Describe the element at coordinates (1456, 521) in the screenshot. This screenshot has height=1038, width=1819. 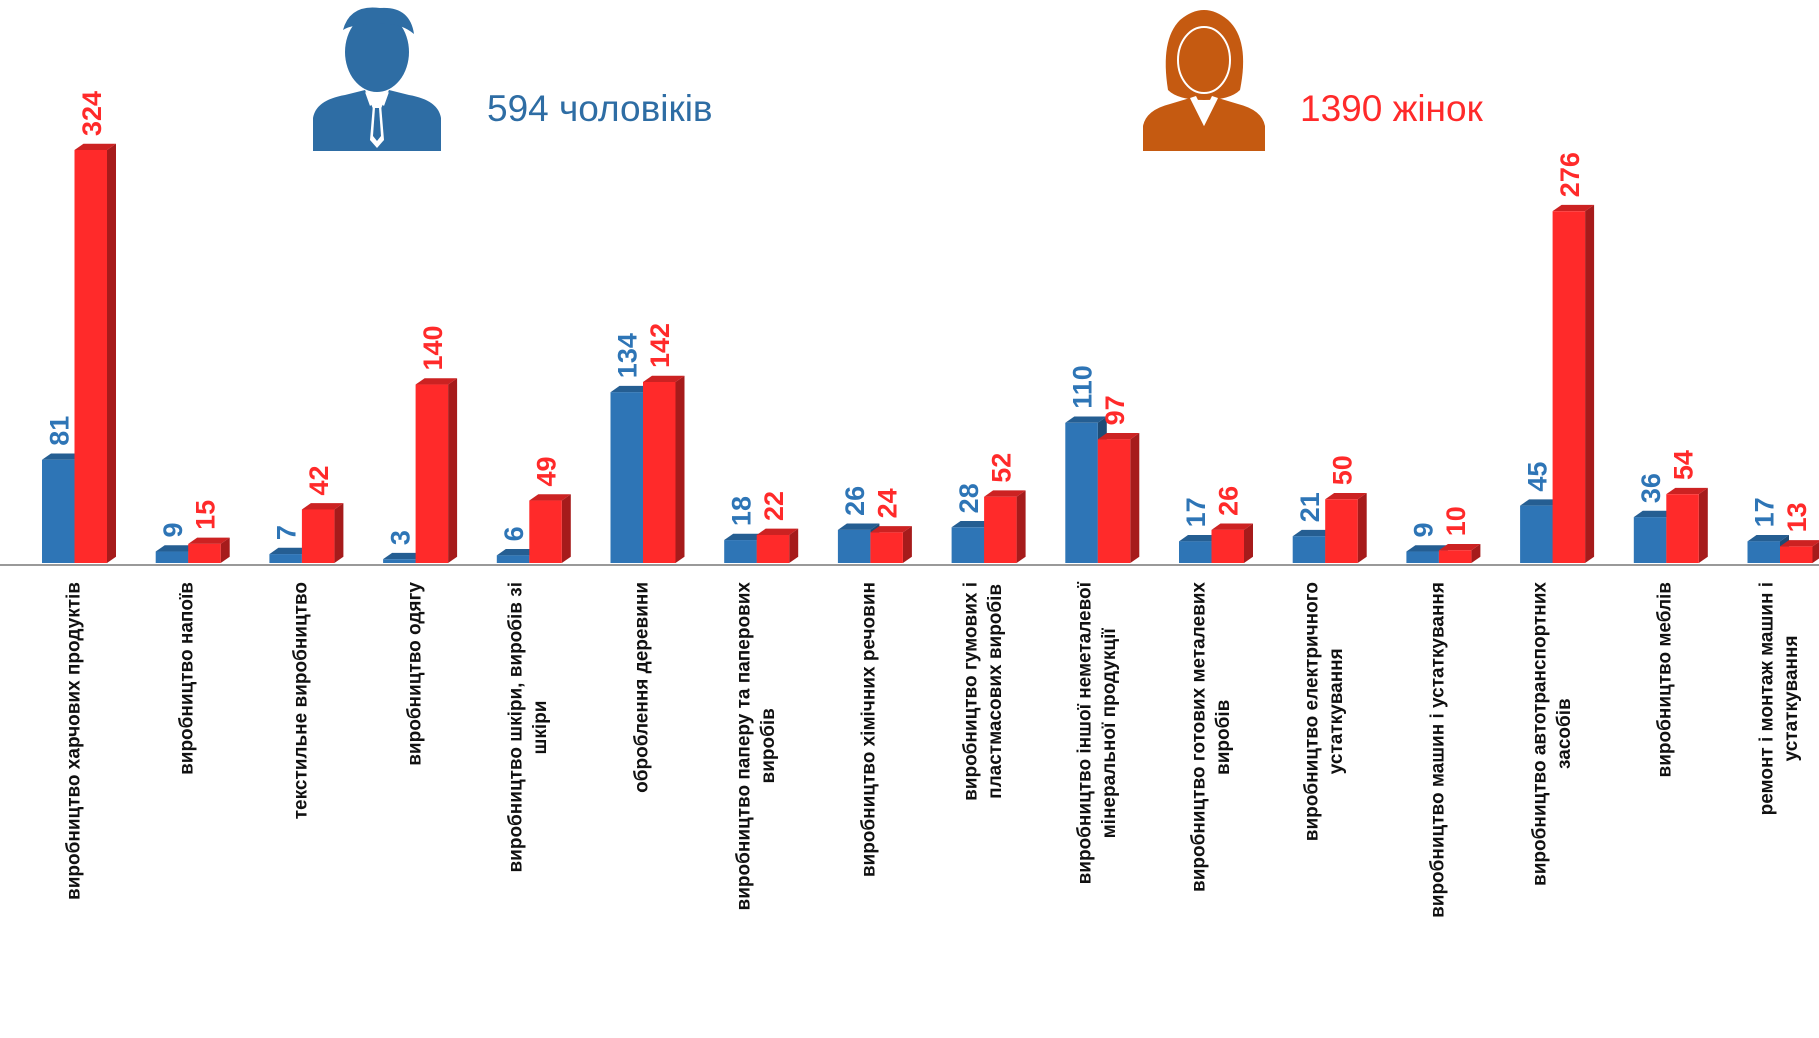
I see `value-label: 10` at that location.